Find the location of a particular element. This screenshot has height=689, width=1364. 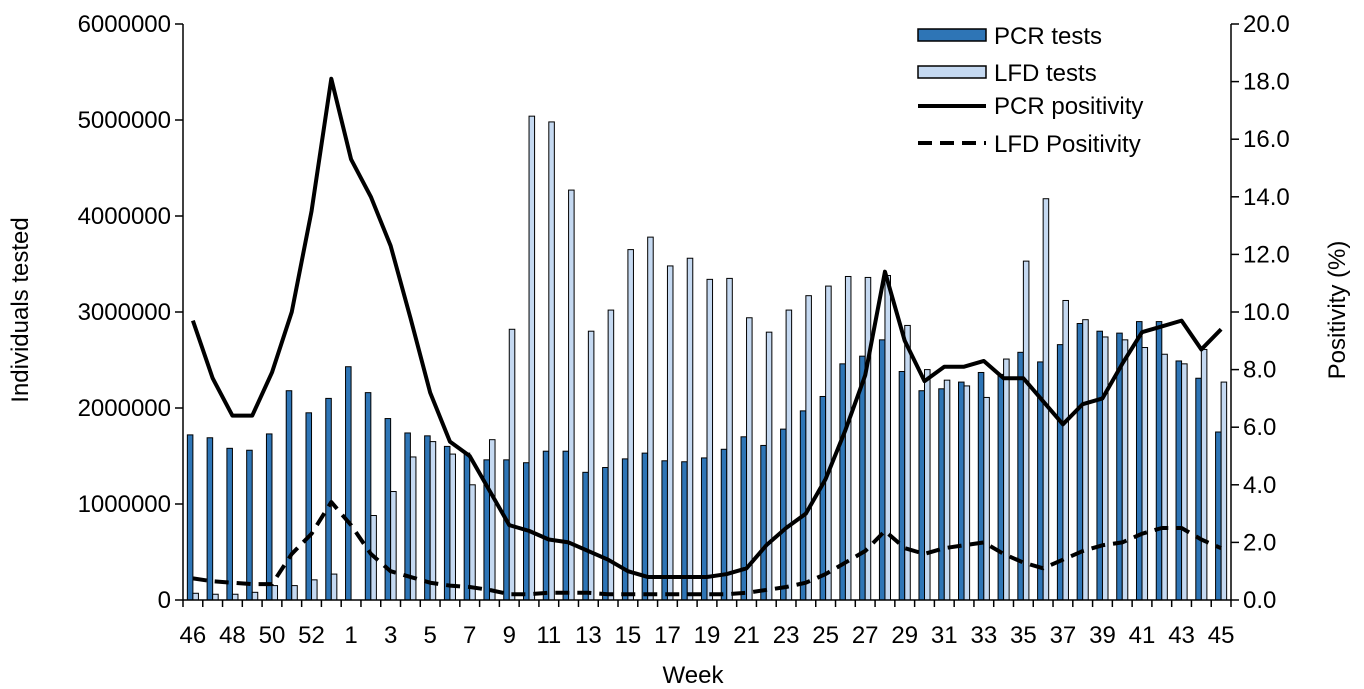

x-axis-title: Week is located at coordinates (694, 675).